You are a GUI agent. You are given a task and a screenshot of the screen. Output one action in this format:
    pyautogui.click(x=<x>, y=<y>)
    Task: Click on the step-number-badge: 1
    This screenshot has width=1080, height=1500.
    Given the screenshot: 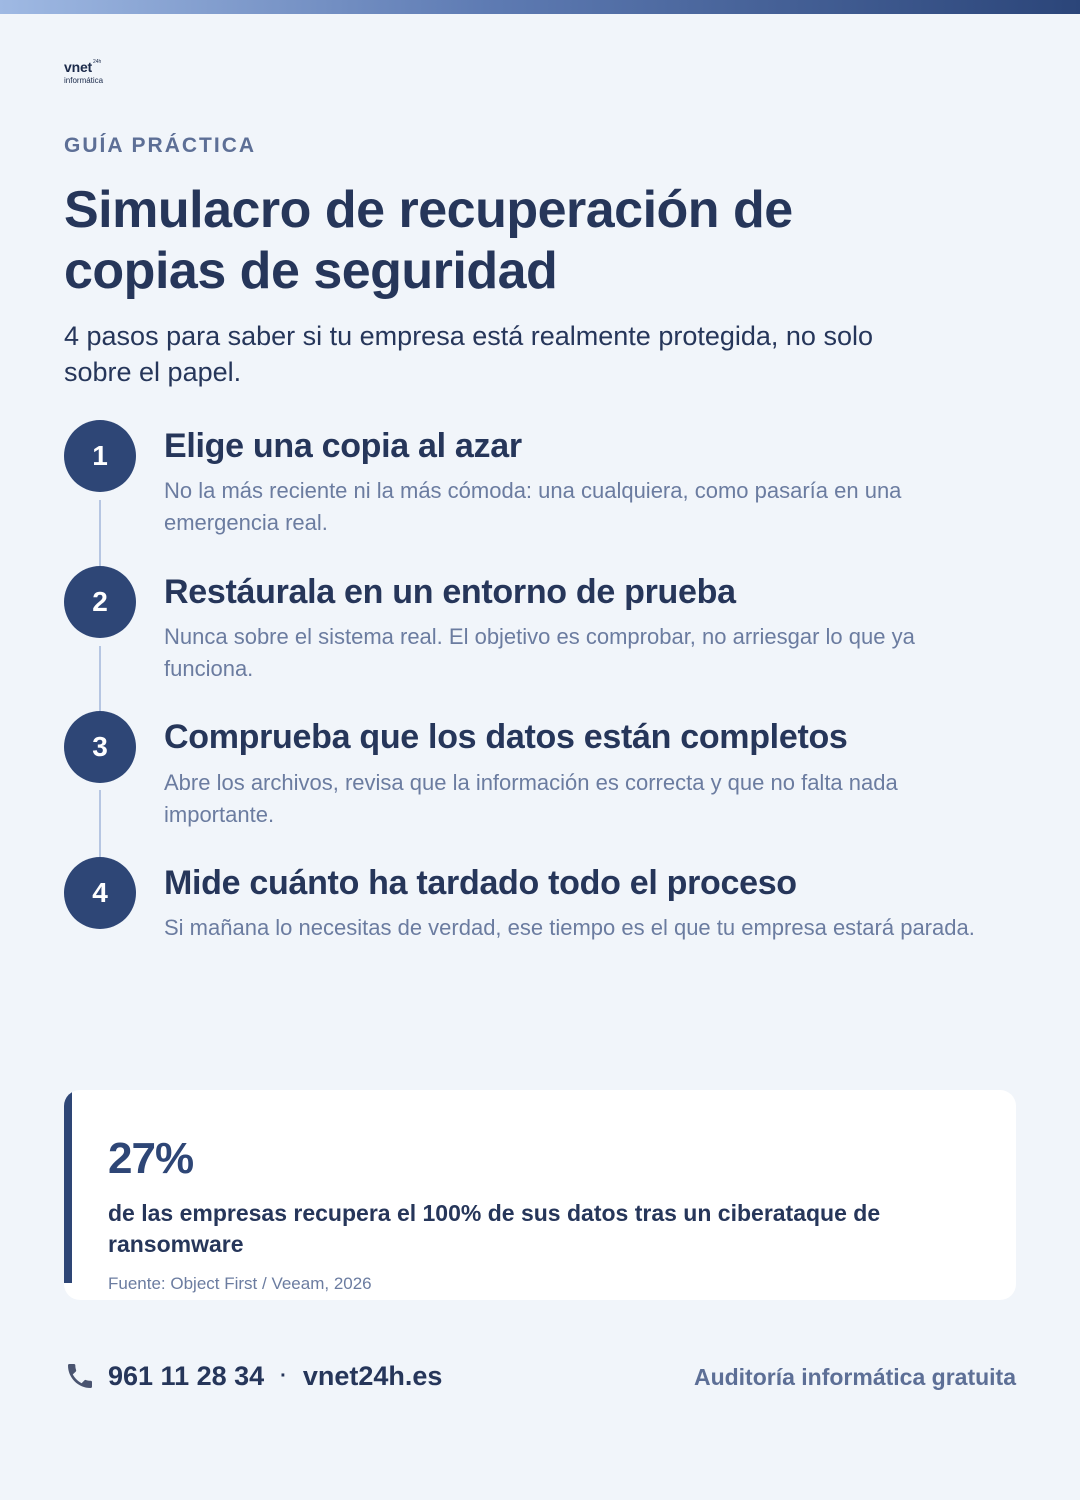 What is the action you would take?
    pyautogui.click(x=100, y=456)
    